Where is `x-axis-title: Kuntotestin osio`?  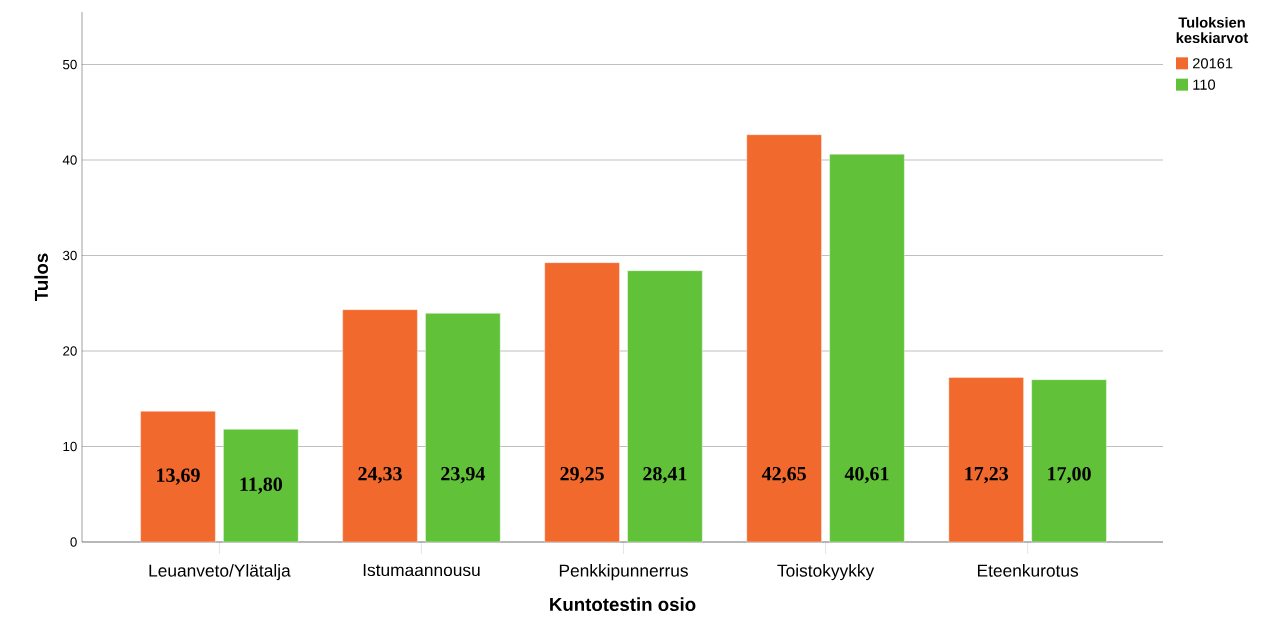
x-axis-title: Kuntotestin osio is located at coordinates (623, 604).